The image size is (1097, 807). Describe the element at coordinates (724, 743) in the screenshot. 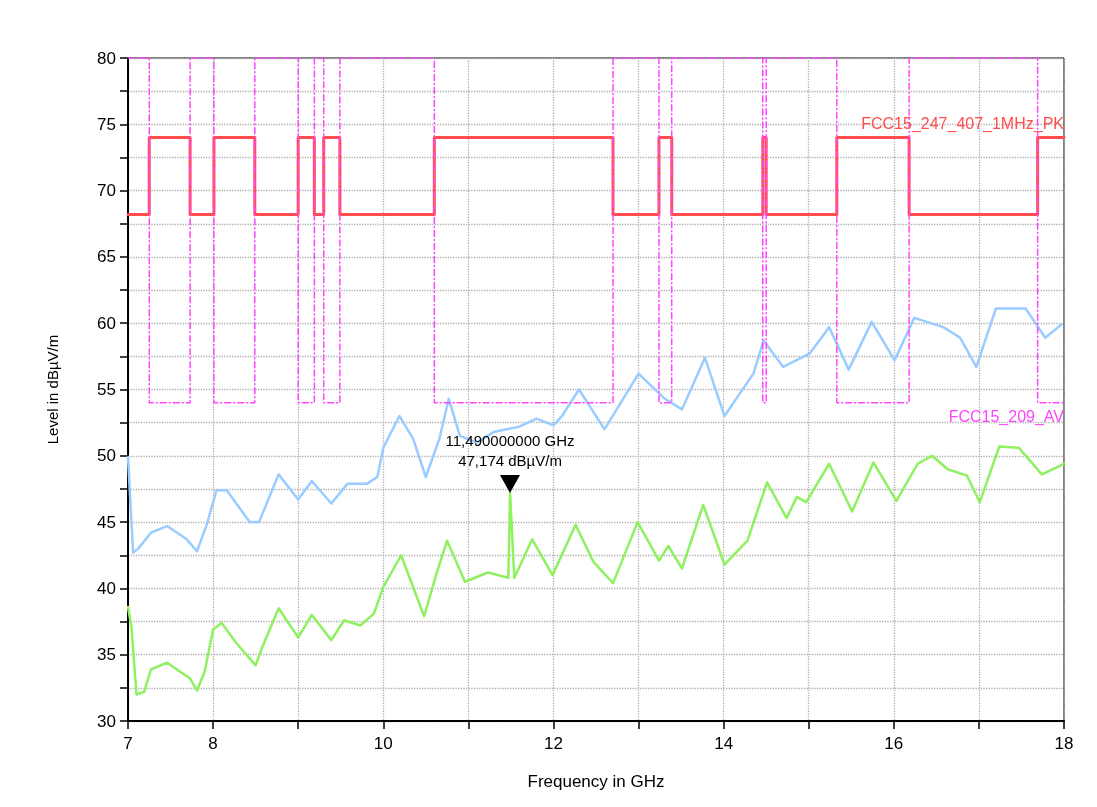

I see `x-tick-label: 14` at that location.